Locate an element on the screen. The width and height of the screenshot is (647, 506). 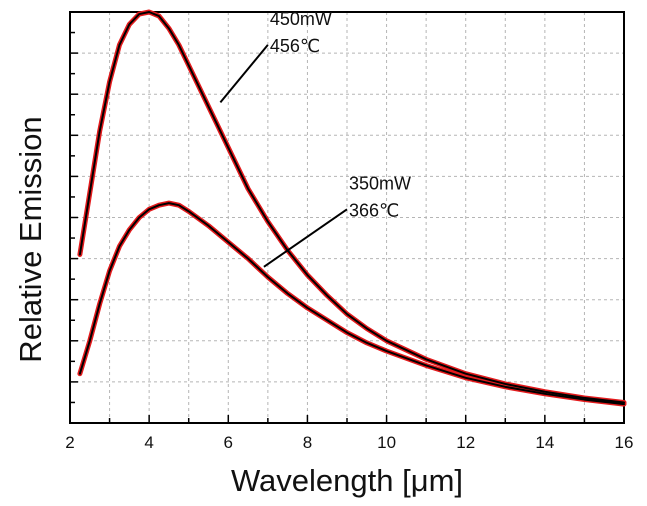
x-tick-label: 4 is located at coordinates (148, 442).